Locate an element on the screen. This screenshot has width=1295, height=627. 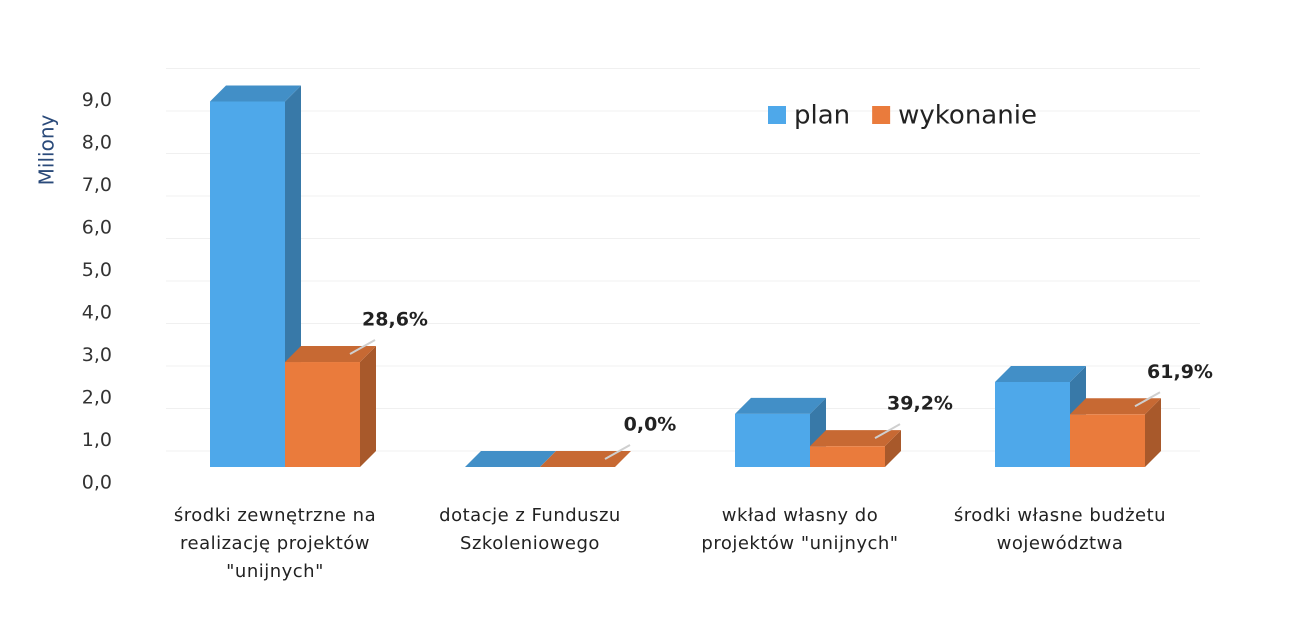
y-tick-label: 6,0 is located at coordinates (97, 228).